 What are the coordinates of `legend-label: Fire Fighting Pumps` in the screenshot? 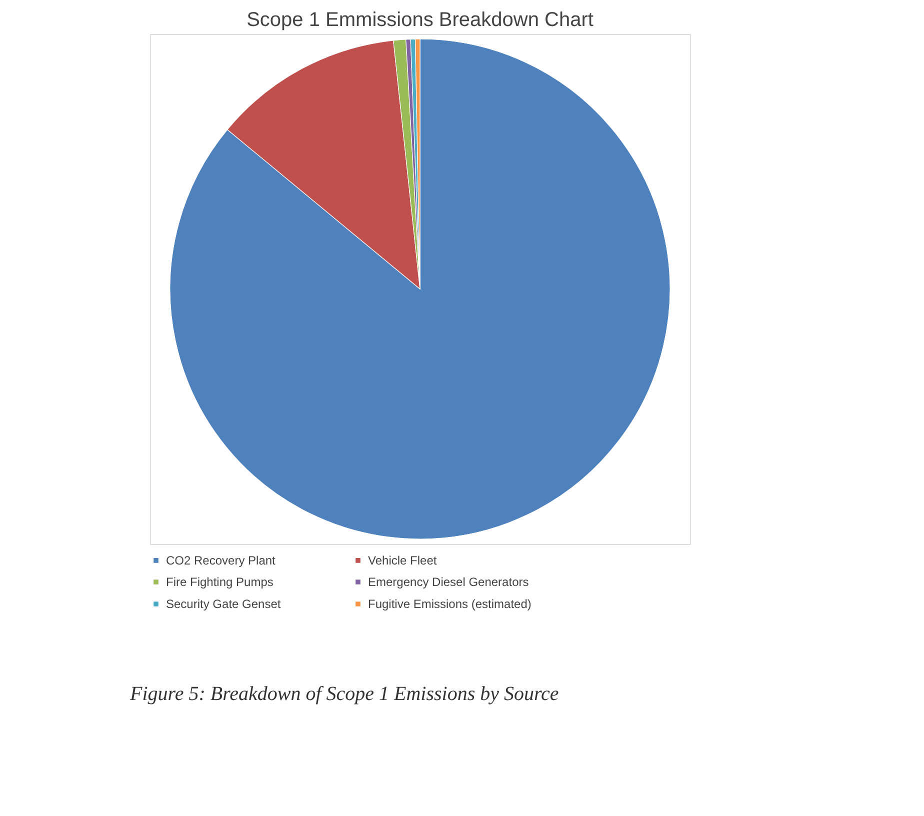 It's located at (220, 582).